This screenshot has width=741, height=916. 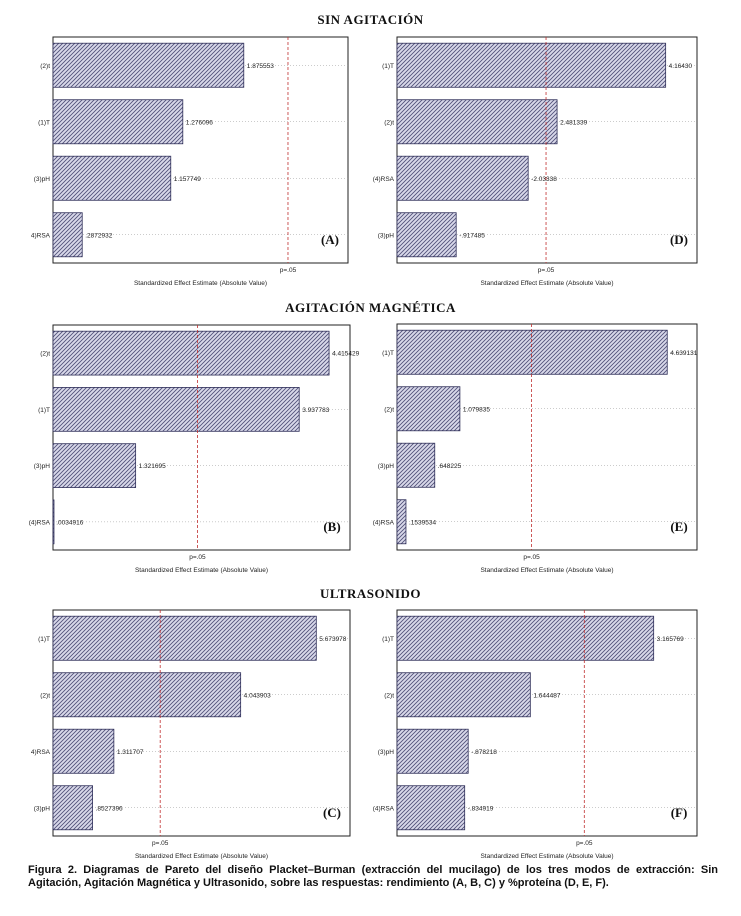 What do you see at coordinates (345, 354) in the screenshot?
I see `bar-value-label: 4.415429` at bounding box center [345, 354].